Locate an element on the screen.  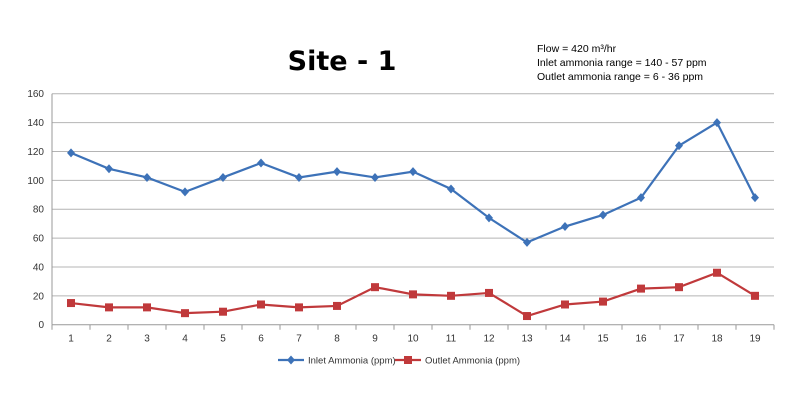
x-tick-label: 7 is located at coordinates (299, 339).